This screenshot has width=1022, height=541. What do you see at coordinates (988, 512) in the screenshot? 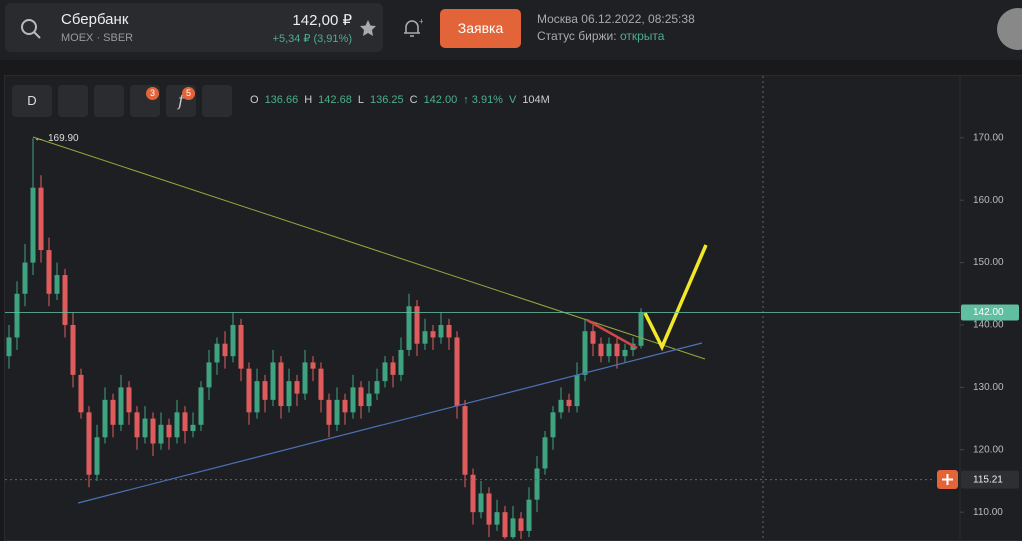
I see `y-tick-label: 110.00` at bounding box center [988, 512].